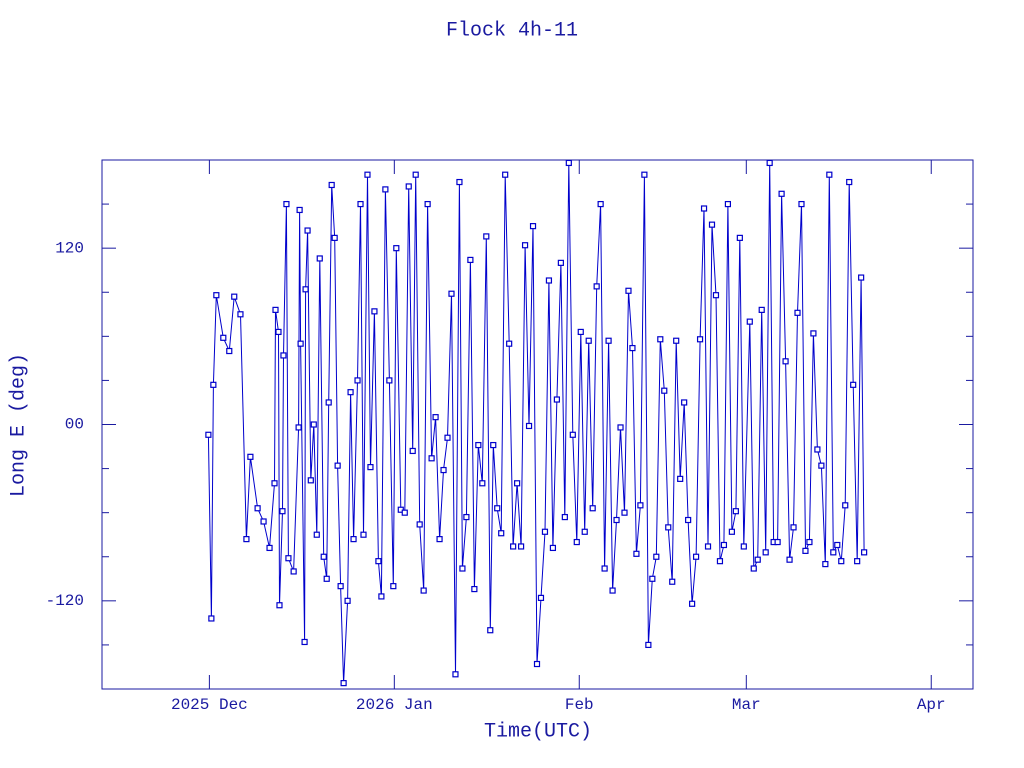 The width and height of the screenshot is (1024, 768). What do you see at coordinates (209, 705) in the screenshot?
I see `x-tick-label: 2025 Dec` at bounding box center [209, 705].